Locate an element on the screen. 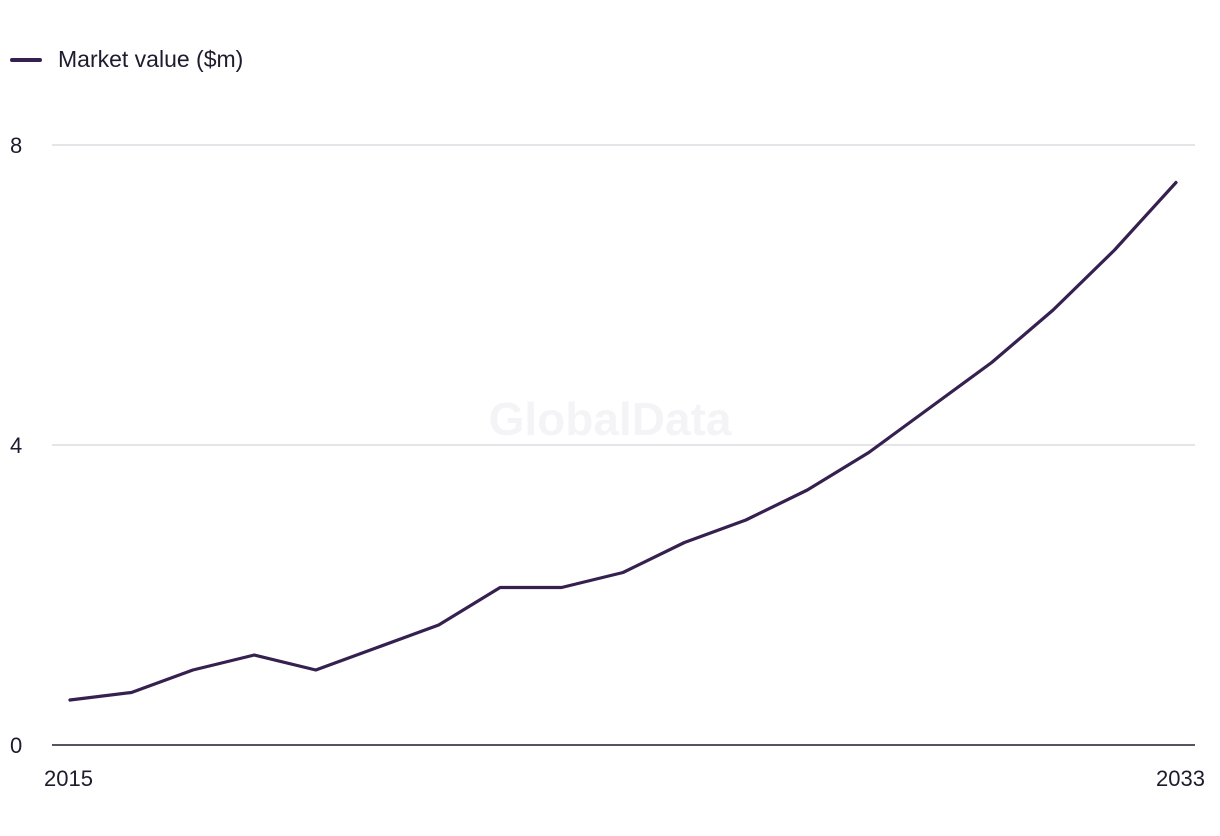 Image resolution: width=1220 pixels, height=836 pixels. y-tick-label: 0 is located at coordinates (16, 745).